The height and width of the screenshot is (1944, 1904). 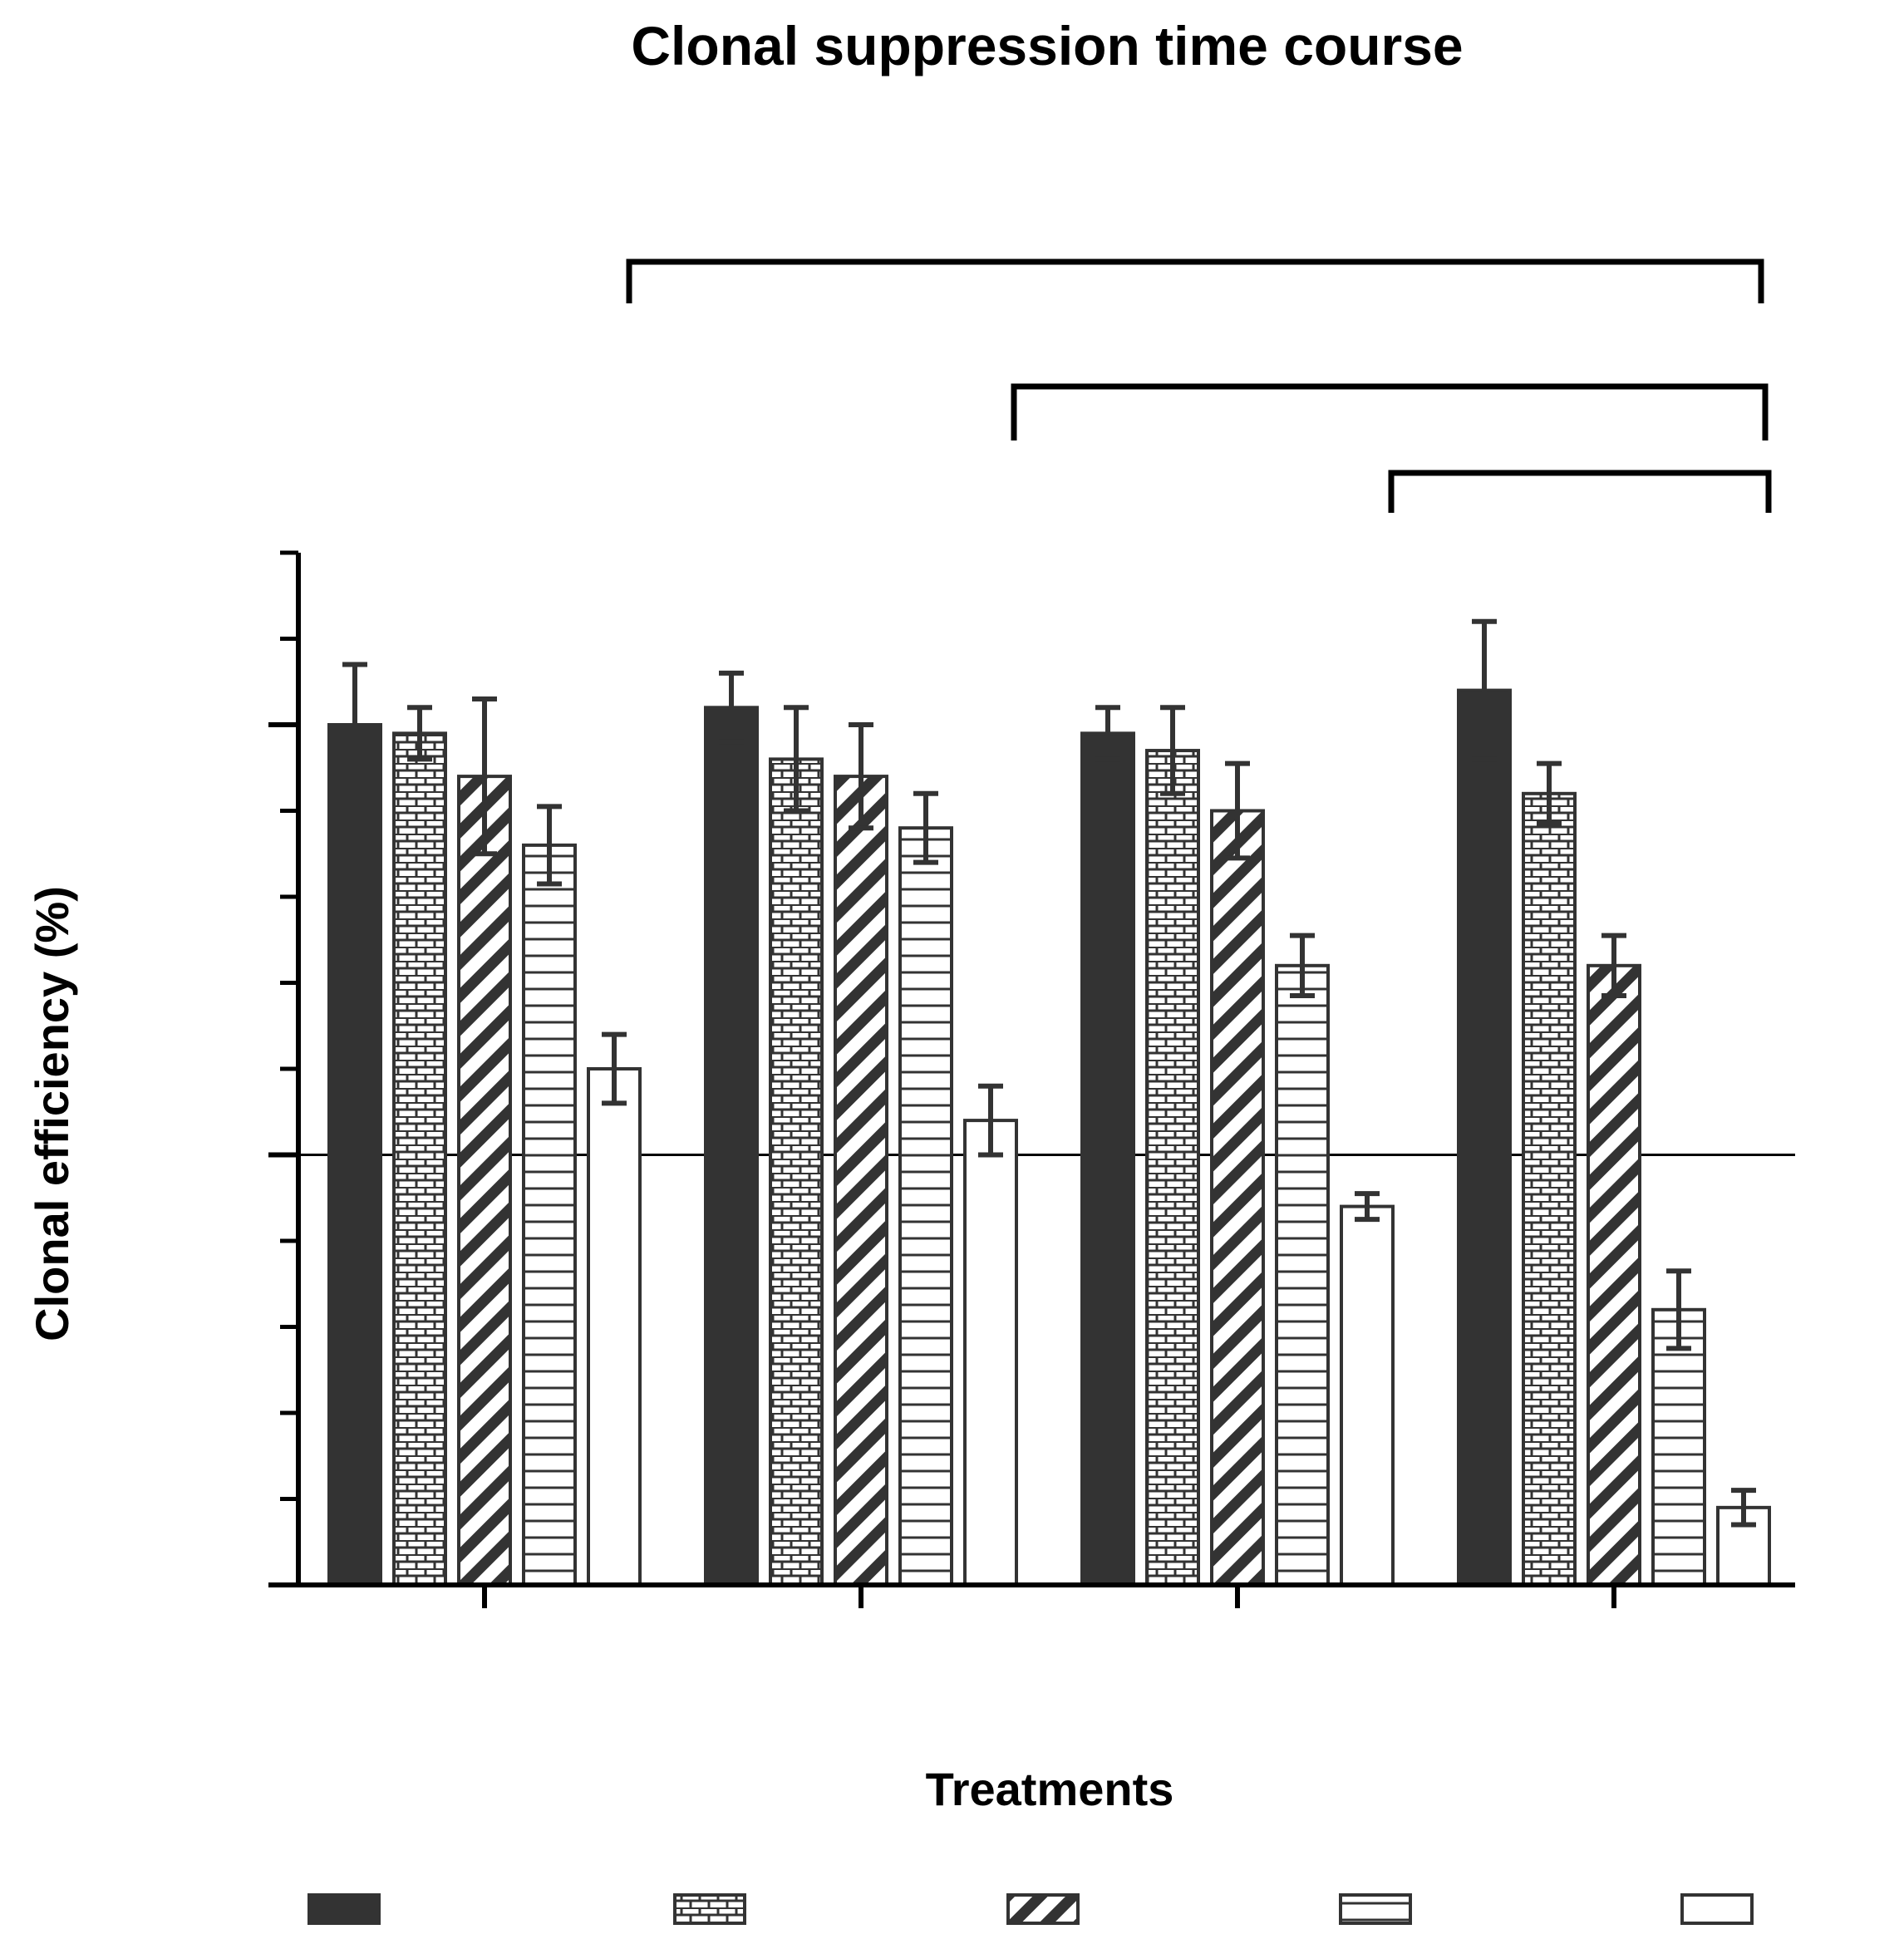 I want to click on bar-24h-RNP12, so click(x=1367, y=1395).